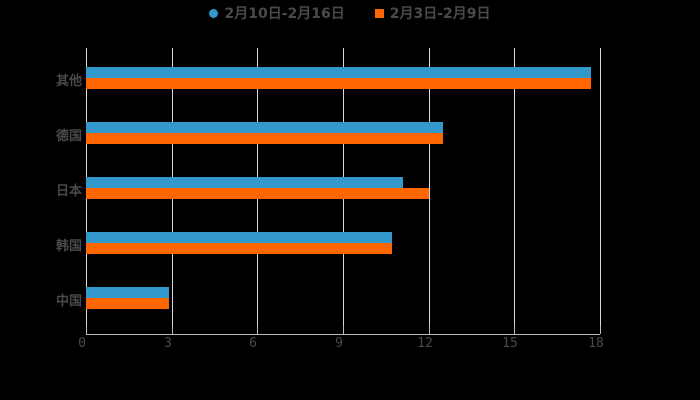  Describe the element at coordinates (379, 13) in the screenshot. I see `legend-marker-square-icon` at that location.